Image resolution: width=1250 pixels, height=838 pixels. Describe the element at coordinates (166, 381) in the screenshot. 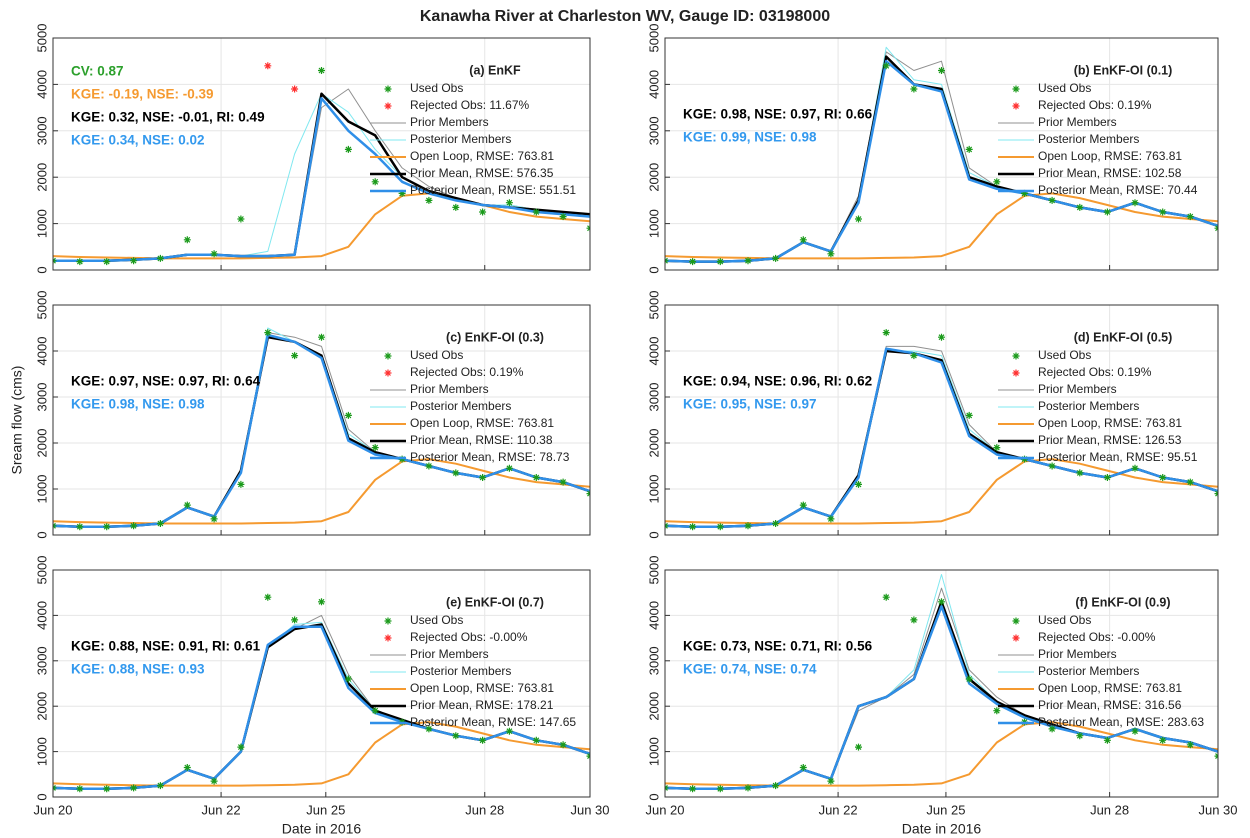

I see `annotation: KGE: 0.97, NSE: 0.97, RI: 0.64` at that location.